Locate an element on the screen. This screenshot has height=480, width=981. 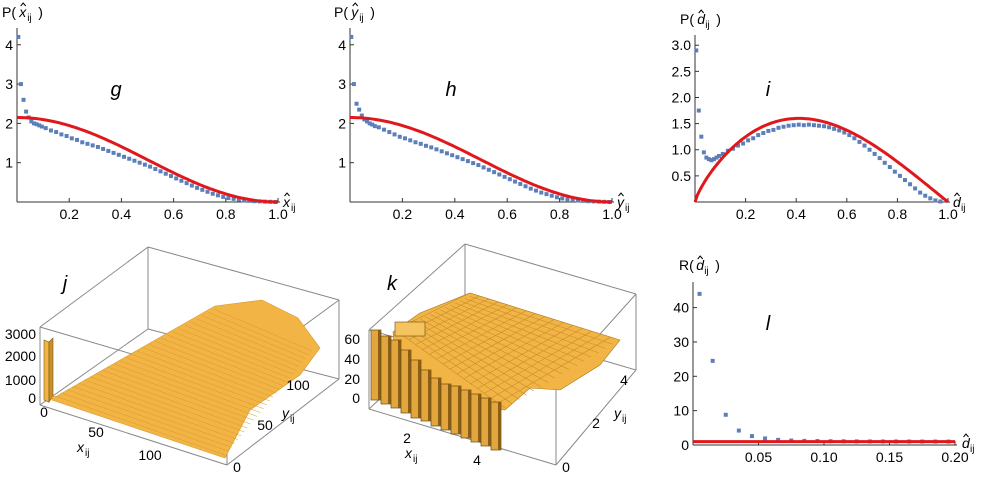
x-axis-label-k-var: x is located at coordinates (408, 453).